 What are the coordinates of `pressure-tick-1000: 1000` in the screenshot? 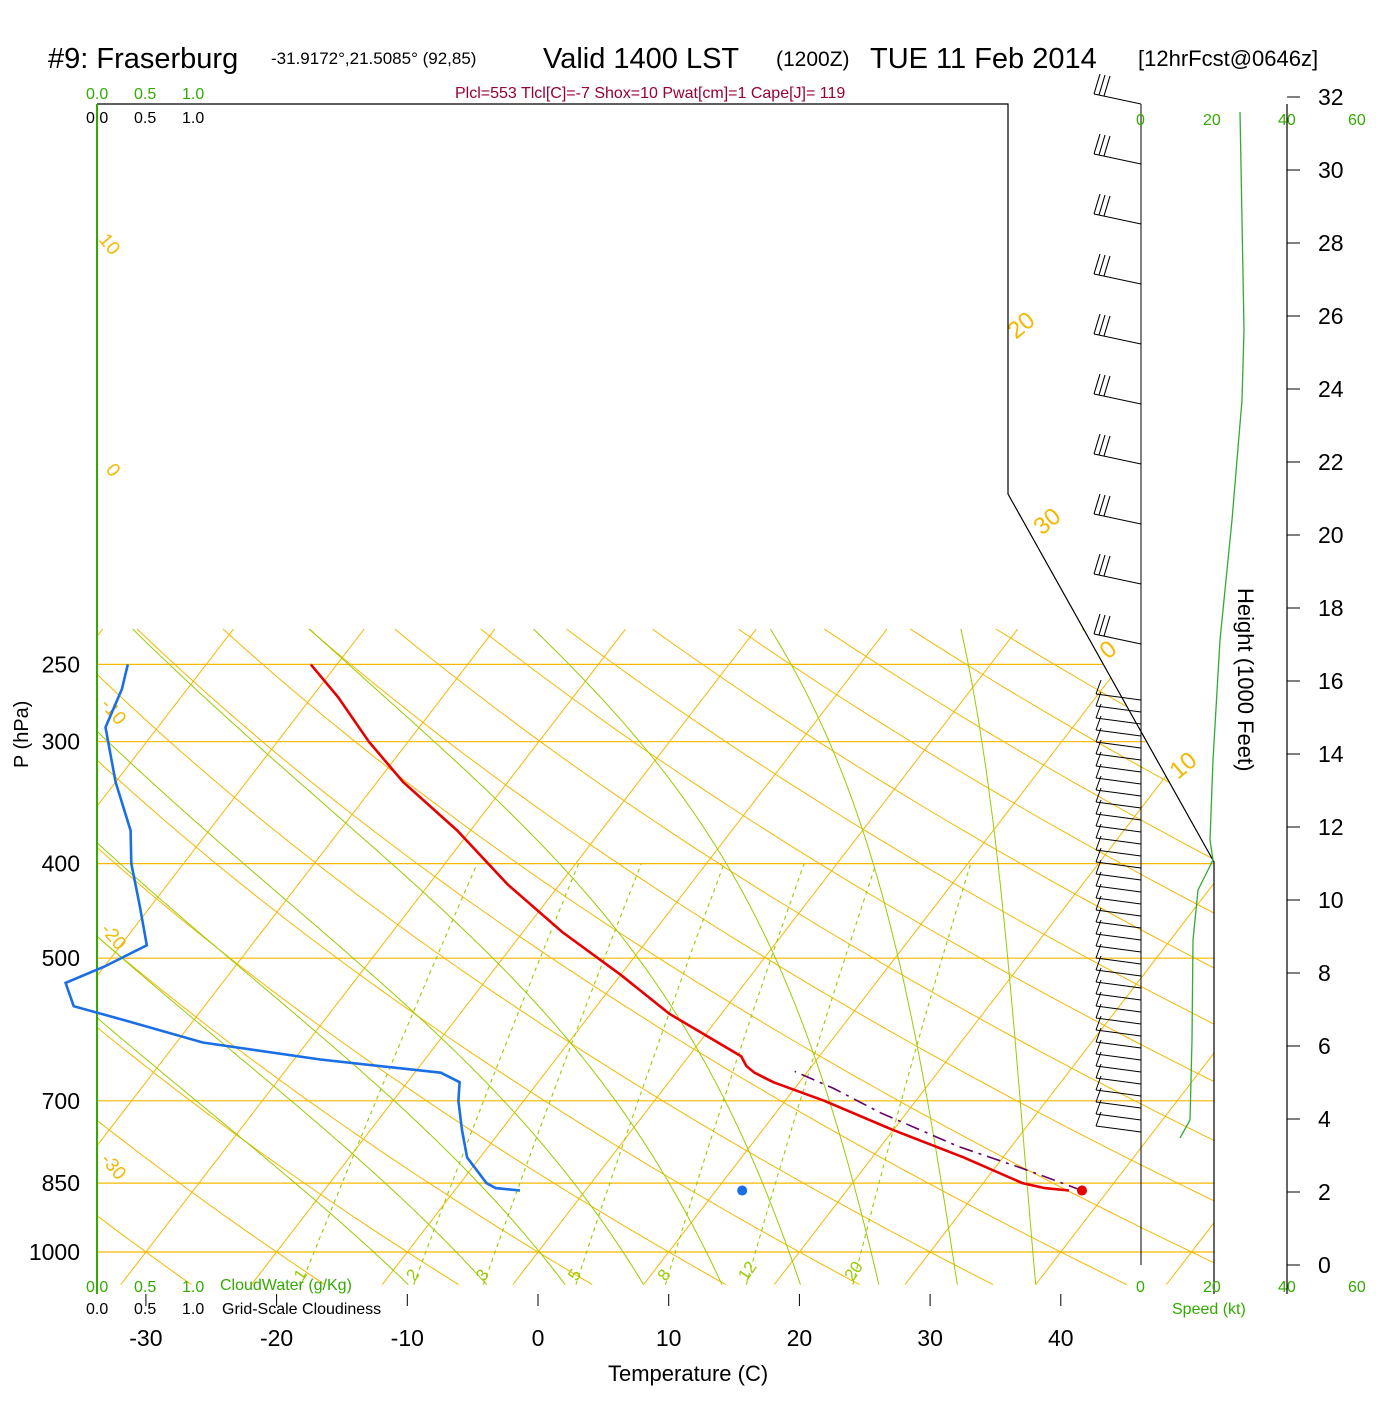 It's located at (54, 1252).